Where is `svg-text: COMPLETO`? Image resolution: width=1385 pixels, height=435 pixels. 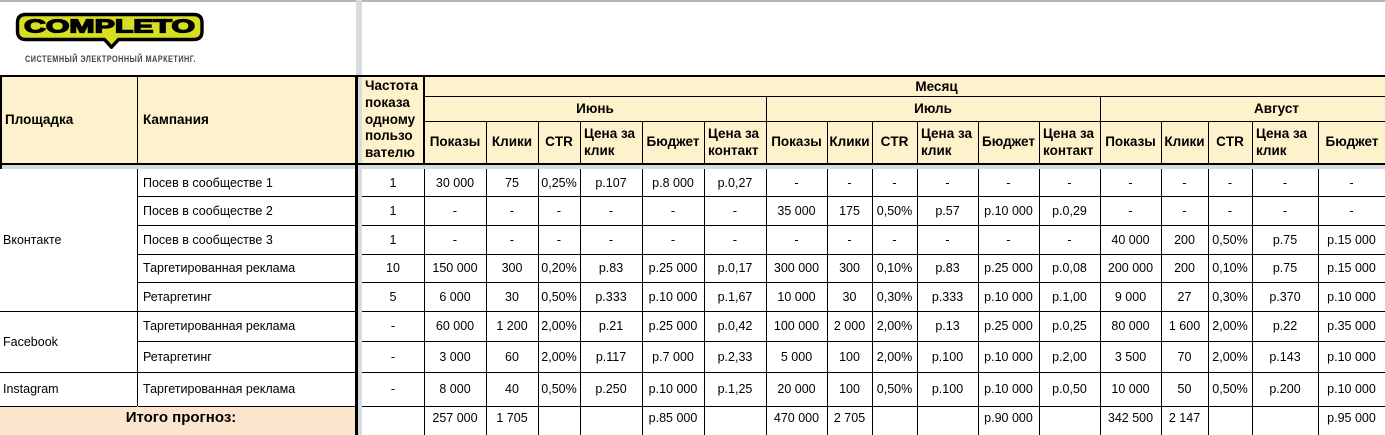 svg-text: COMPLETO is located at coordinates (109, 25).